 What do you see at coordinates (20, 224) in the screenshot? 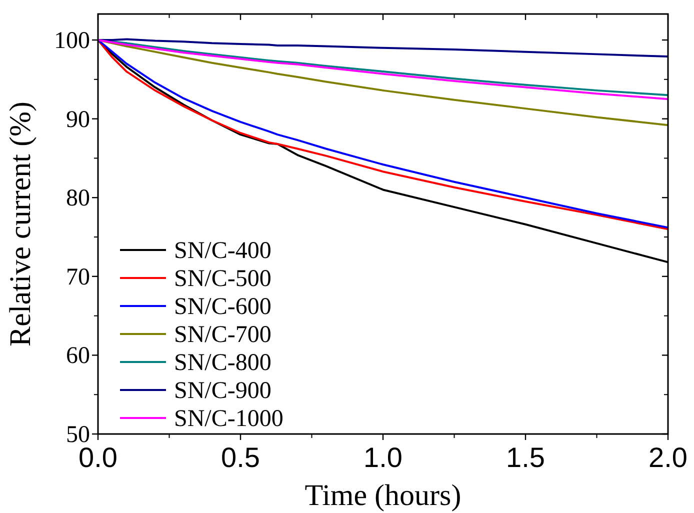
I see `y-axis-title: Relative current (%)` at bounding box center [20, 224].